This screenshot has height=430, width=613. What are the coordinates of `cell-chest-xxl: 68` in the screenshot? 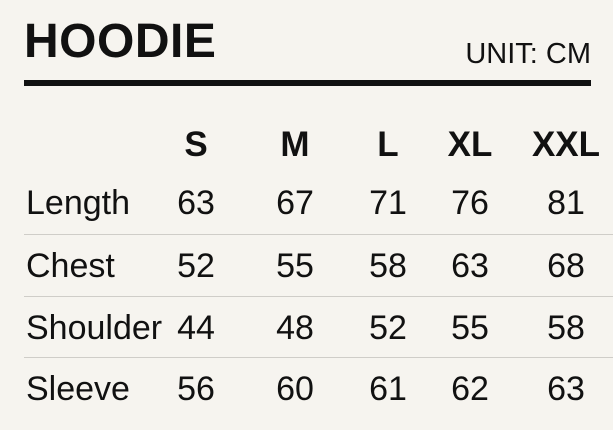 It's located at (566, 266).